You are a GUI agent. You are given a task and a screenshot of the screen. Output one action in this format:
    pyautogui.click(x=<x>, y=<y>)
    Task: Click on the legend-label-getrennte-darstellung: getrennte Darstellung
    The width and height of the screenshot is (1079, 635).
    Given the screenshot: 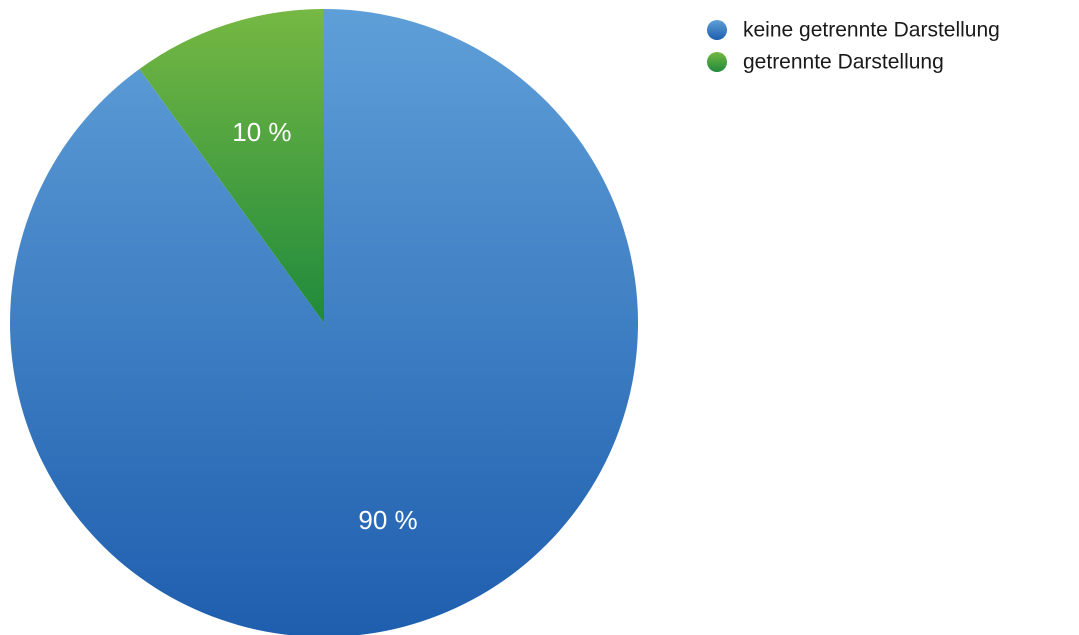 What is the action you would take?
    pyautogui.click(x=843, y=62)
    